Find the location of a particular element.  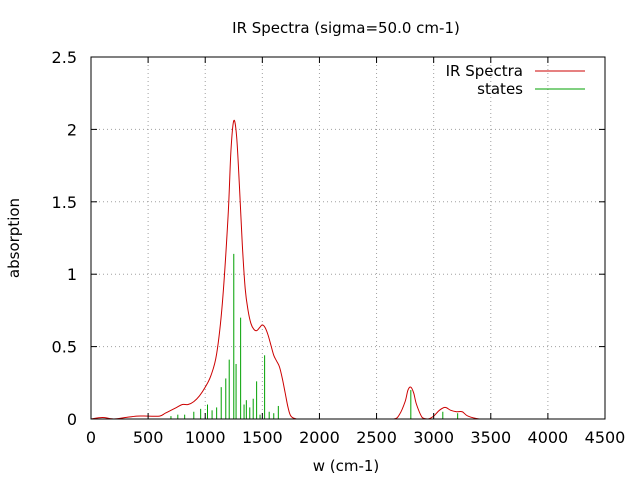

y-tick-label: 2.5 is located at coordinates (64, 57).